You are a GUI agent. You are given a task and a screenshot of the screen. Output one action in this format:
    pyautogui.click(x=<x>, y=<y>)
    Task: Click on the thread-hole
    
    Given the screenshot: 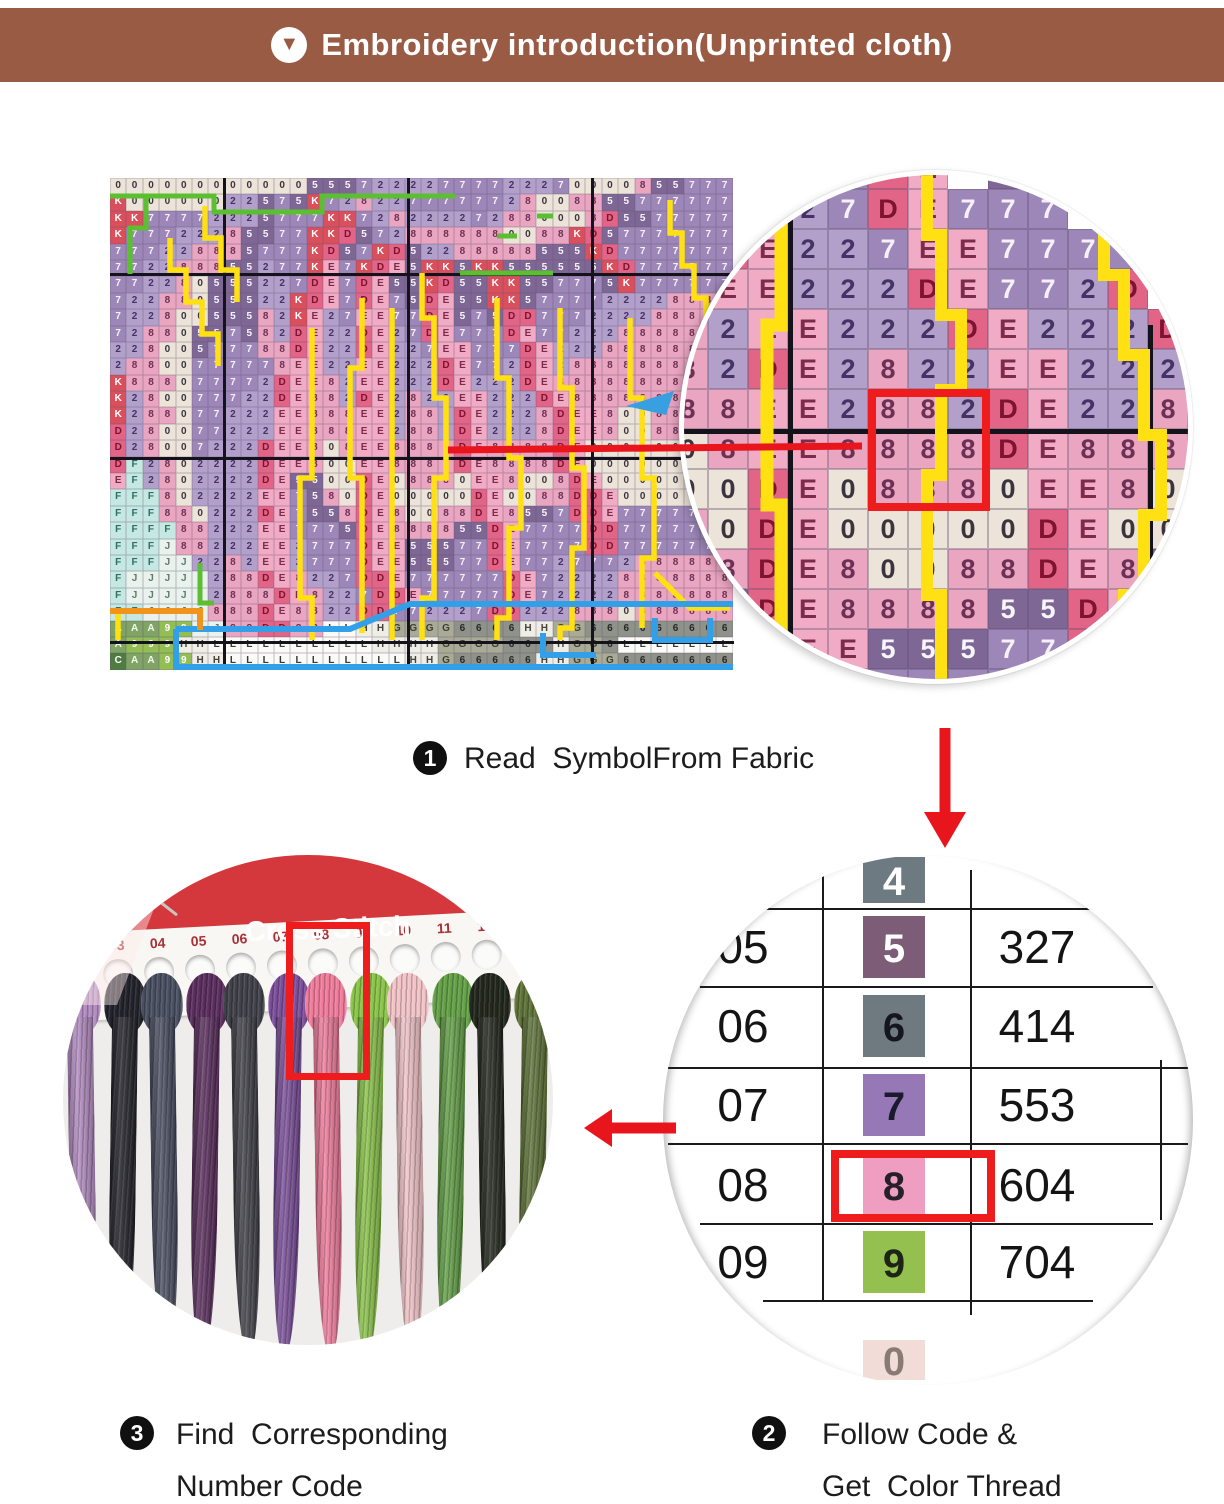 What is the action you would take?
    pyautogui.click(x=486, y=954)
    